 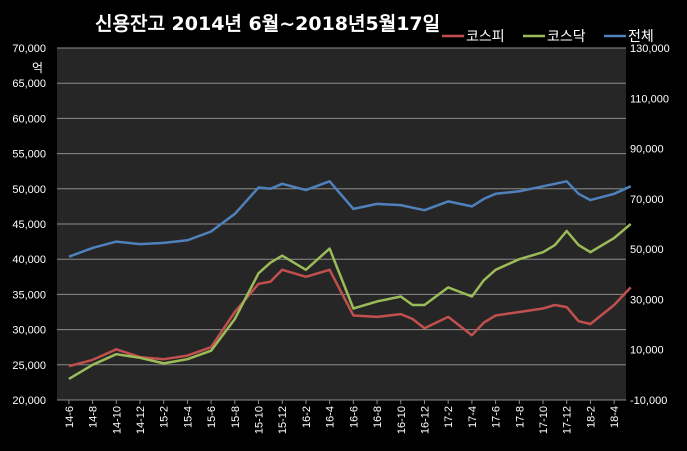 What do you see at coordinates (283, 420) in the screenshot?
I see `x-tick-label: 15-12` at bounding box center [283, 420].